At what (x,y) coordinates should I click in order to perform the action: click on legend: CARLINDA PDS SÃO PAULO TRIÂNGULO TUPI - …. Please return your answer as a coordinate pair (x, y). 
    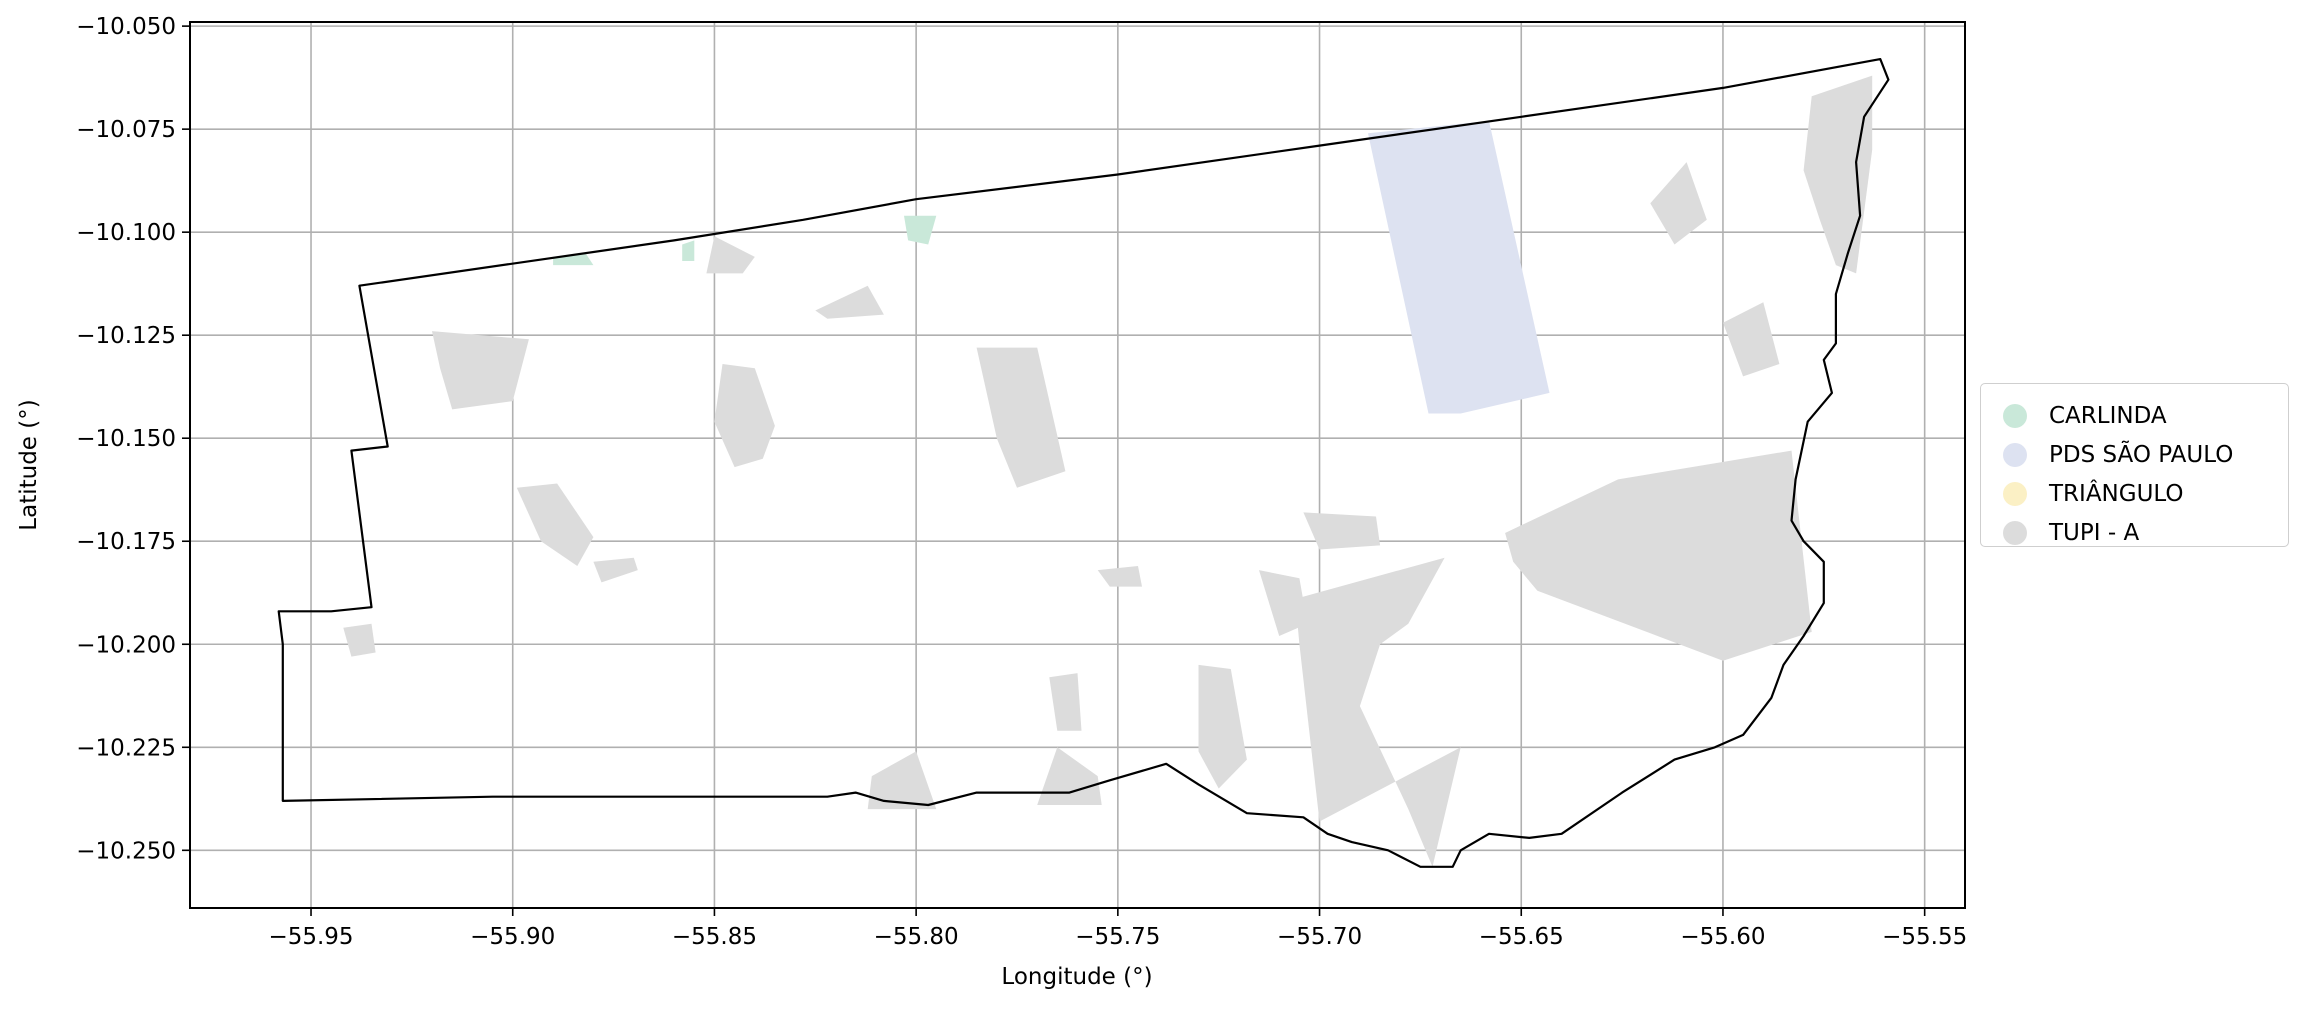
    Looking at the image, I should click on (2134, 465).